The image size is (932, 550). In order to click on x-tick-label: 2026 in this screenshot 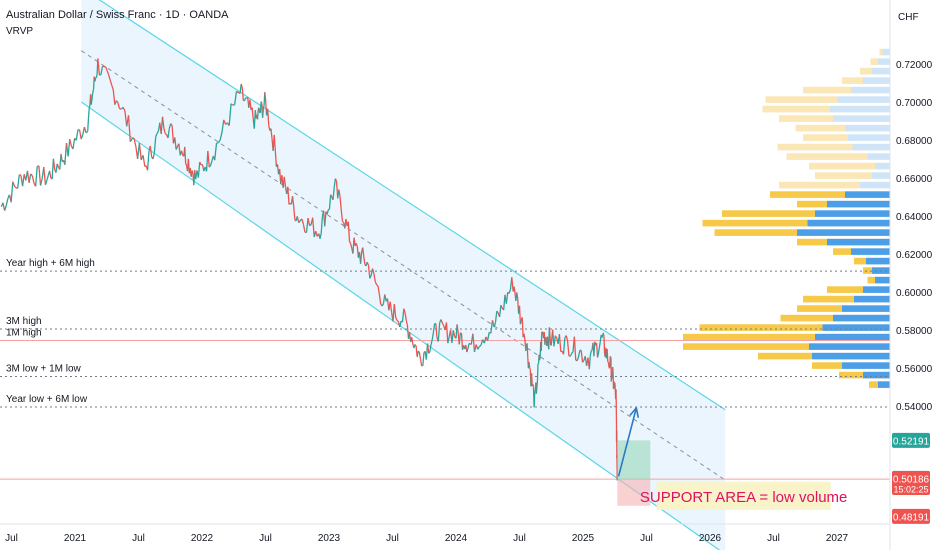, I will do `click(710, 538)`.